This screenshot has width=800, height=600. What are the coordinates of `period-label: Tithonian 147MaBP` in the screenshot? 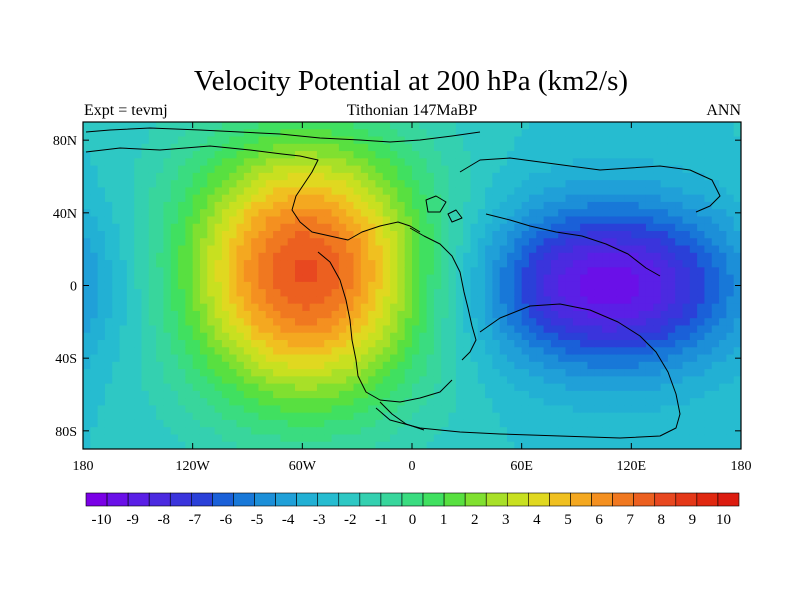 It's located at (412, 110).